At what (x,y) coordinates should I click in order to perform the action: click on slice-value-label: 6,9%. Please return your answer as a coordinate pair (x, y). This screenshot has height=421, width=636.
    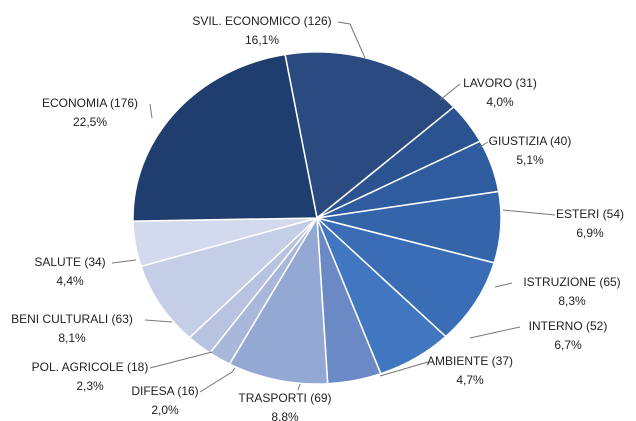
    Looking at the image, I should click on (590, 233).